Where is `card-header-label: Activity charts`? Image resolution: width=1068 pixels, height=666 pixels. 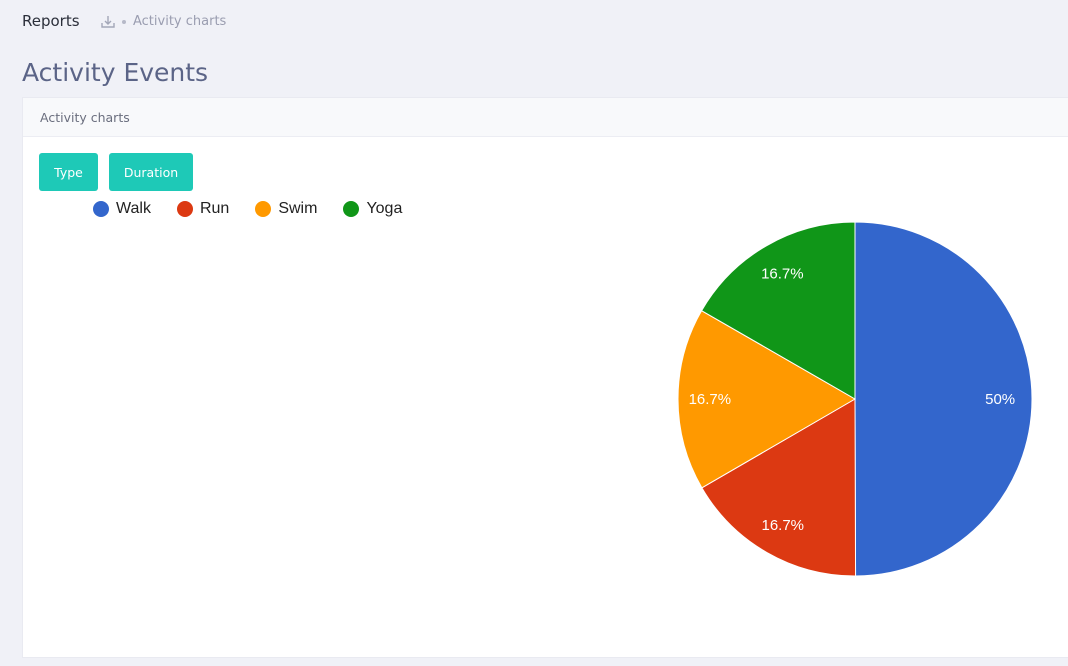
card-header-label: Activity charts is located at coordinates (85, 117).